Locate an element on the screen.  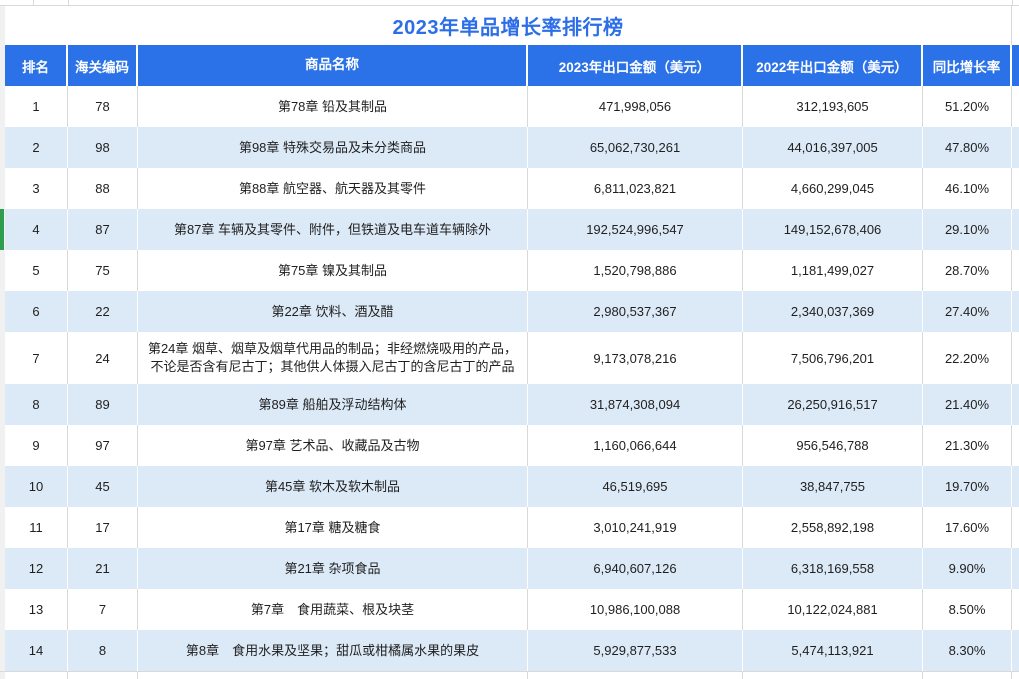
cell-growth-rate: 21.30% is located at coordinates (967, 445).